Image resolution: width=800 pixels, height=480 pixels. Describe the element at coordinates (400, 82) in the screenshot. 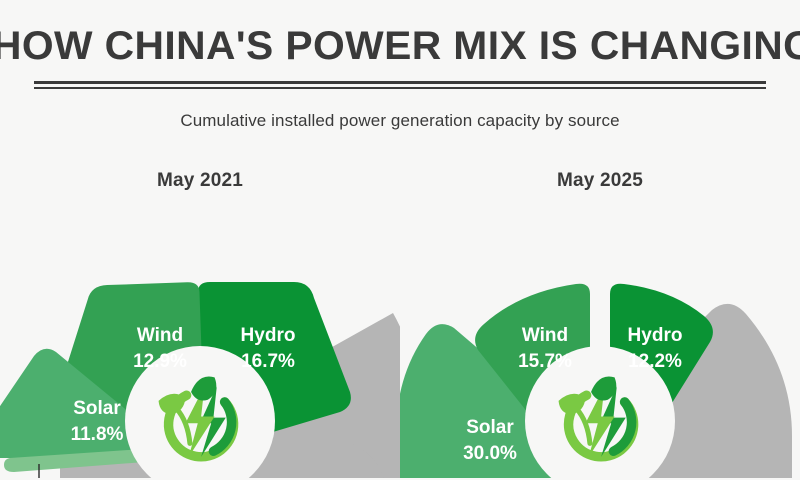

I see `divider-line-thick` at that location.